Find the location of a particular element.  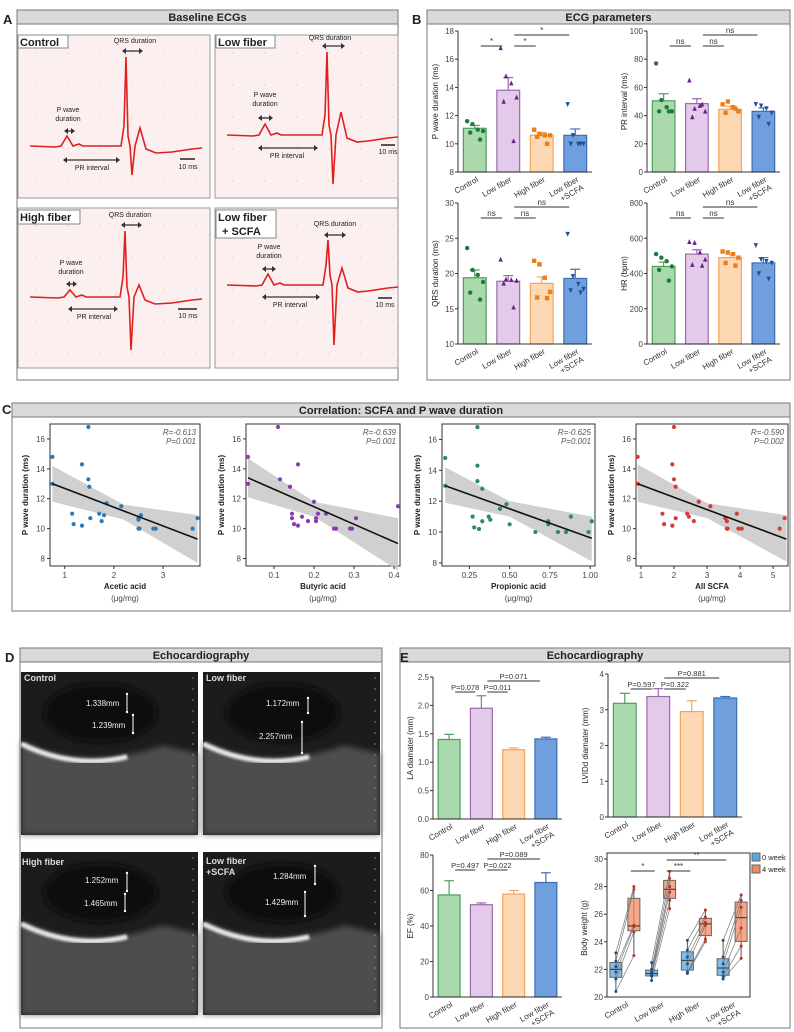

correlation-r: R=-0.639 is located at coordinates (380, 432).